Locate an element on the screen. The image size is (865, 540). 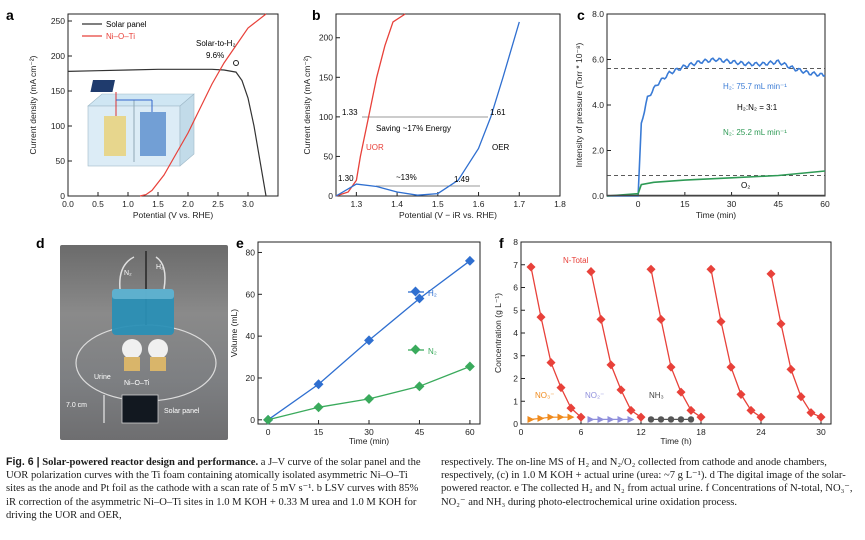
x-tick-label-b: 1.3 is located at coordinates (356, 204).